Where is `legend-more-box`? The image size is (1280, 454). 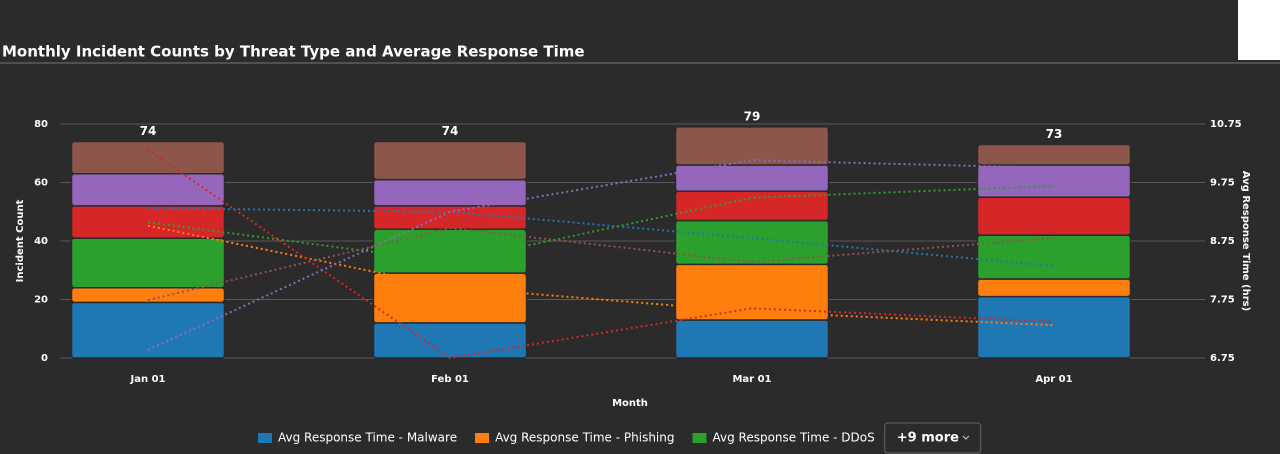 legend-more-box is located at coordinates (933, 438).